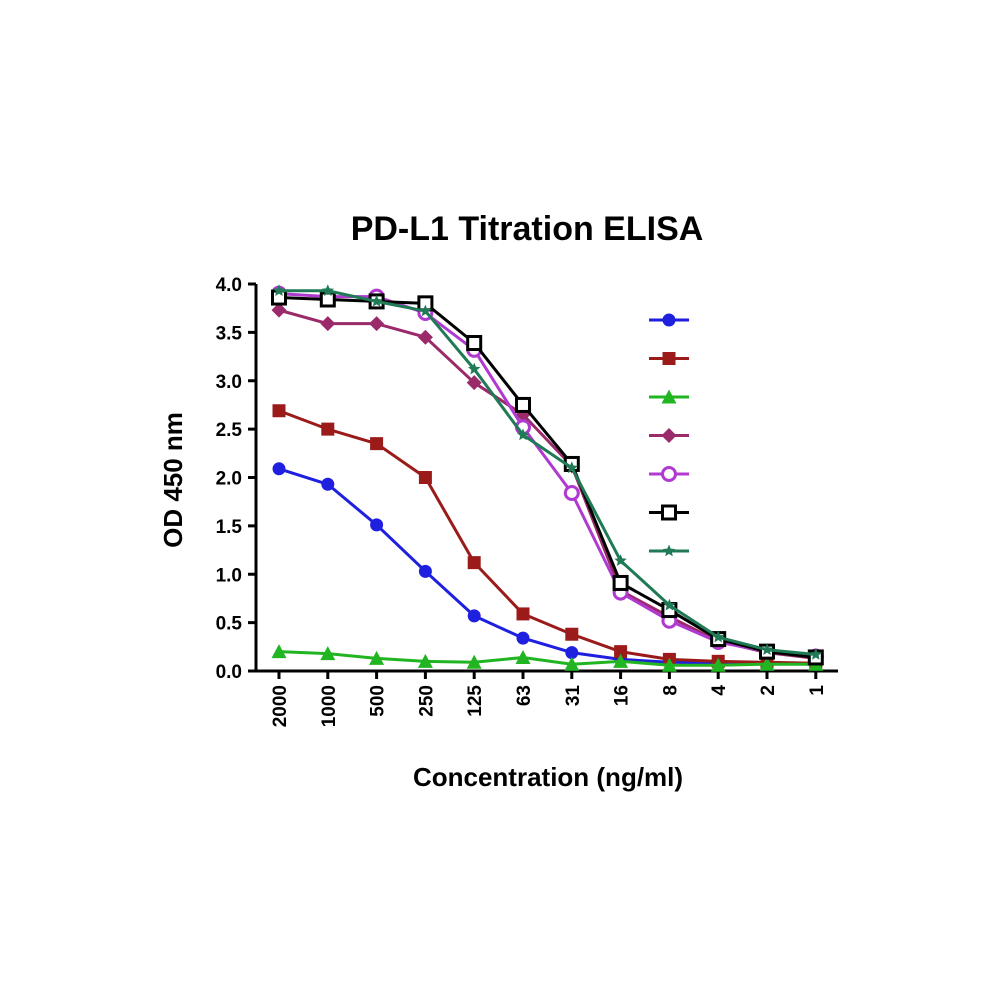 Image resolution: width=998 pixels, height=998 pixels. What do you see at coordinates (229, 672) in the screenshot?
I see `y-tick-label: 0.0` at bounding box center [229, 672].